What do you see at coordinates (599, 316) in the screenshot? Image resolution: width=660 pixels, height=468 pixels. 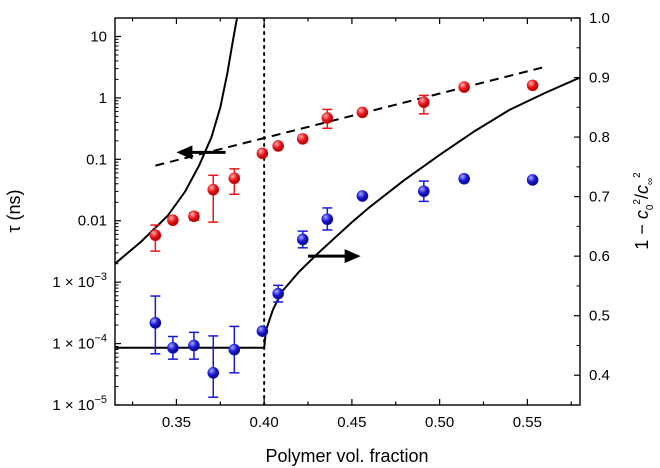 I see `y-right-tick-label: 0.5` at bounding box center [599, 316].